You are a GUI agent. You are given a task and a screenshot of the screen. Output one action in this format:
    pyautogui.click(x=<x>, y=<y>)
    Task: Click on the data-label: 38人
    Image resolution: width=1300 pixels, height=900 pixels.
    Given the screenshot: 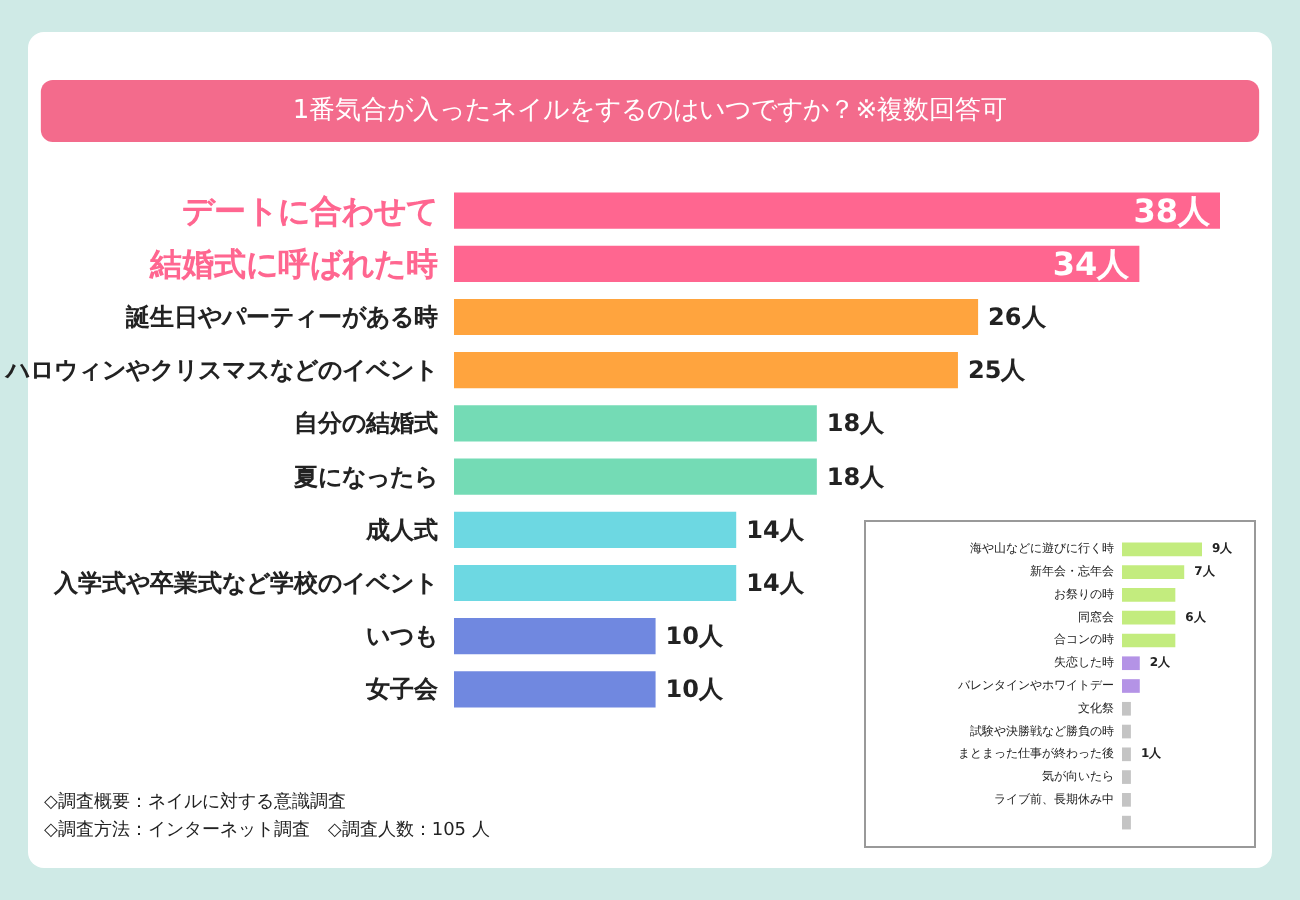 What is the action you would take?
    pyautogui.click(x=1172, y=210)
    